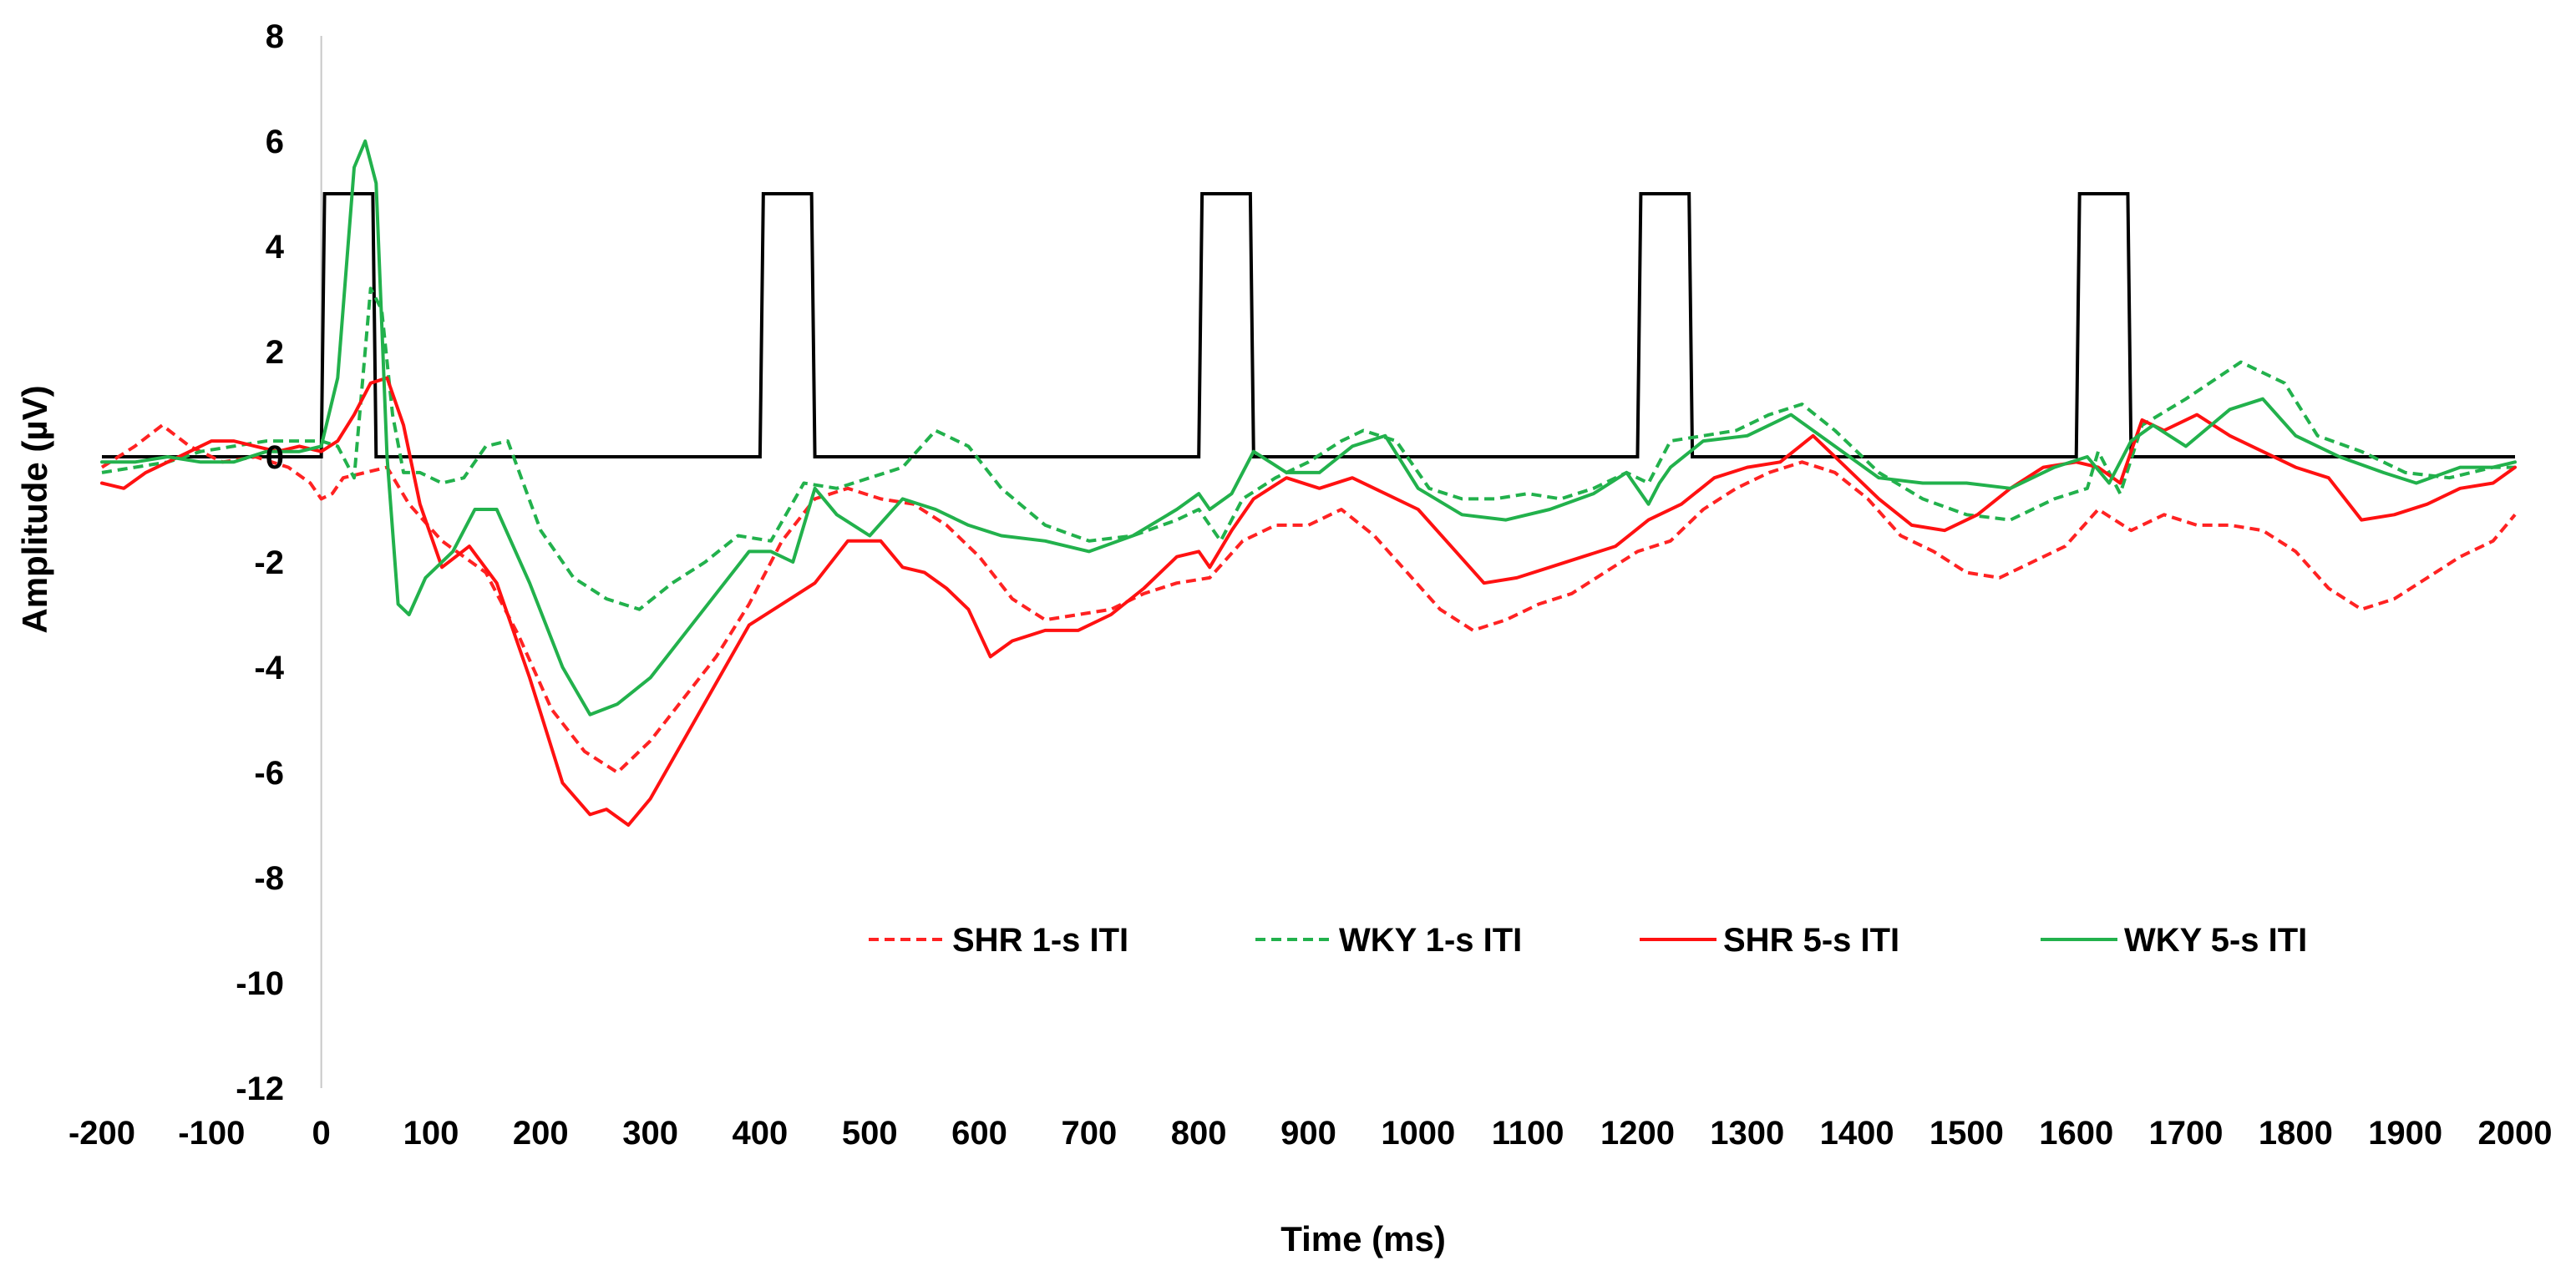 The image size is (2576, 1276). Describe the element at coordinates (260, 1089) in the screenshot. I see `y-tick-label: -12` at that location.